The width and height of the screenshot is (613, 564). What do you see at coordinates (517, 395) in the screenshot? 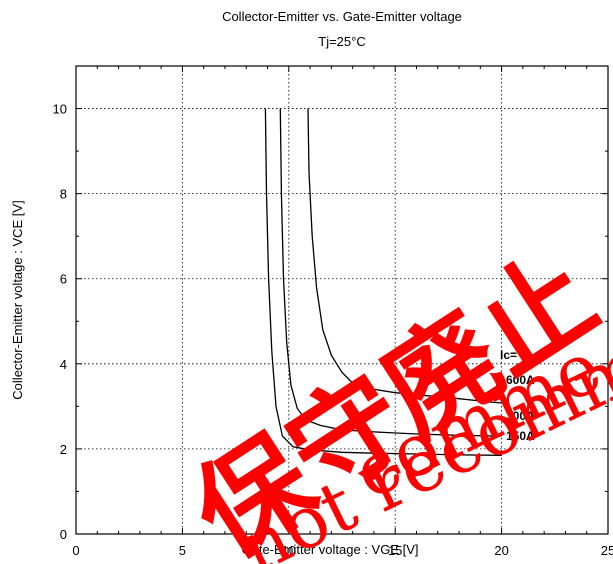
I see `curve-labels: Ic= 600A 300A 150A` at bounding box center [517, 395].